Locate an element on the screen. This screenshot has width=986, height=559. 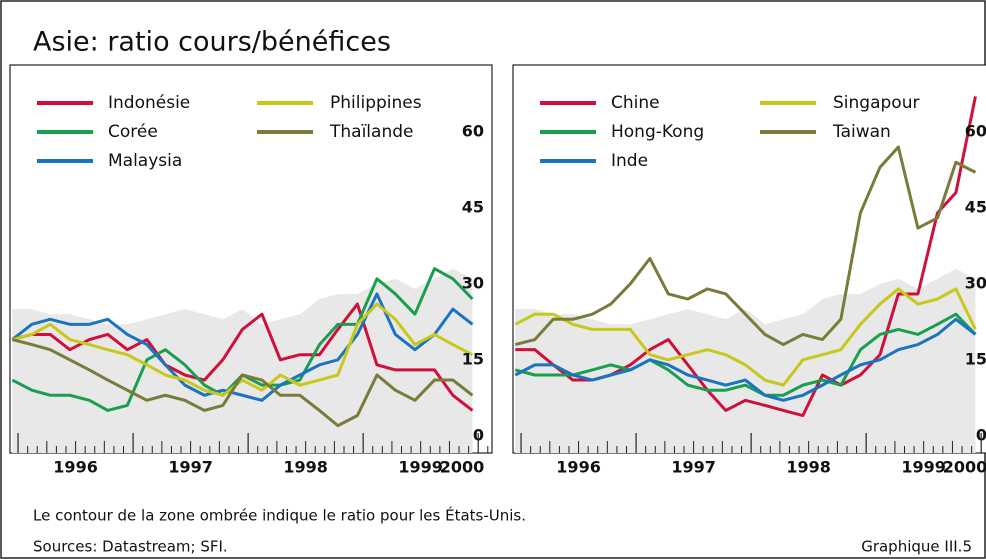
legend-label: Malaysia is located at coordinates (145, 161).